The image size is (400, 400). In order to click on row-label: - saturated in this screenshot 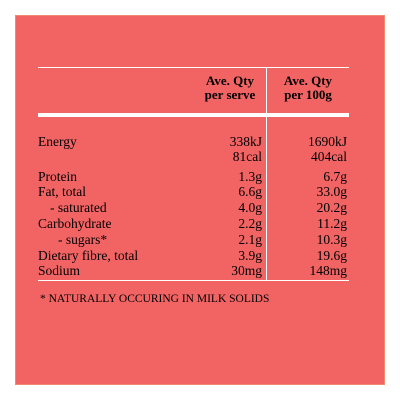, I will do `click(78, 207)`.